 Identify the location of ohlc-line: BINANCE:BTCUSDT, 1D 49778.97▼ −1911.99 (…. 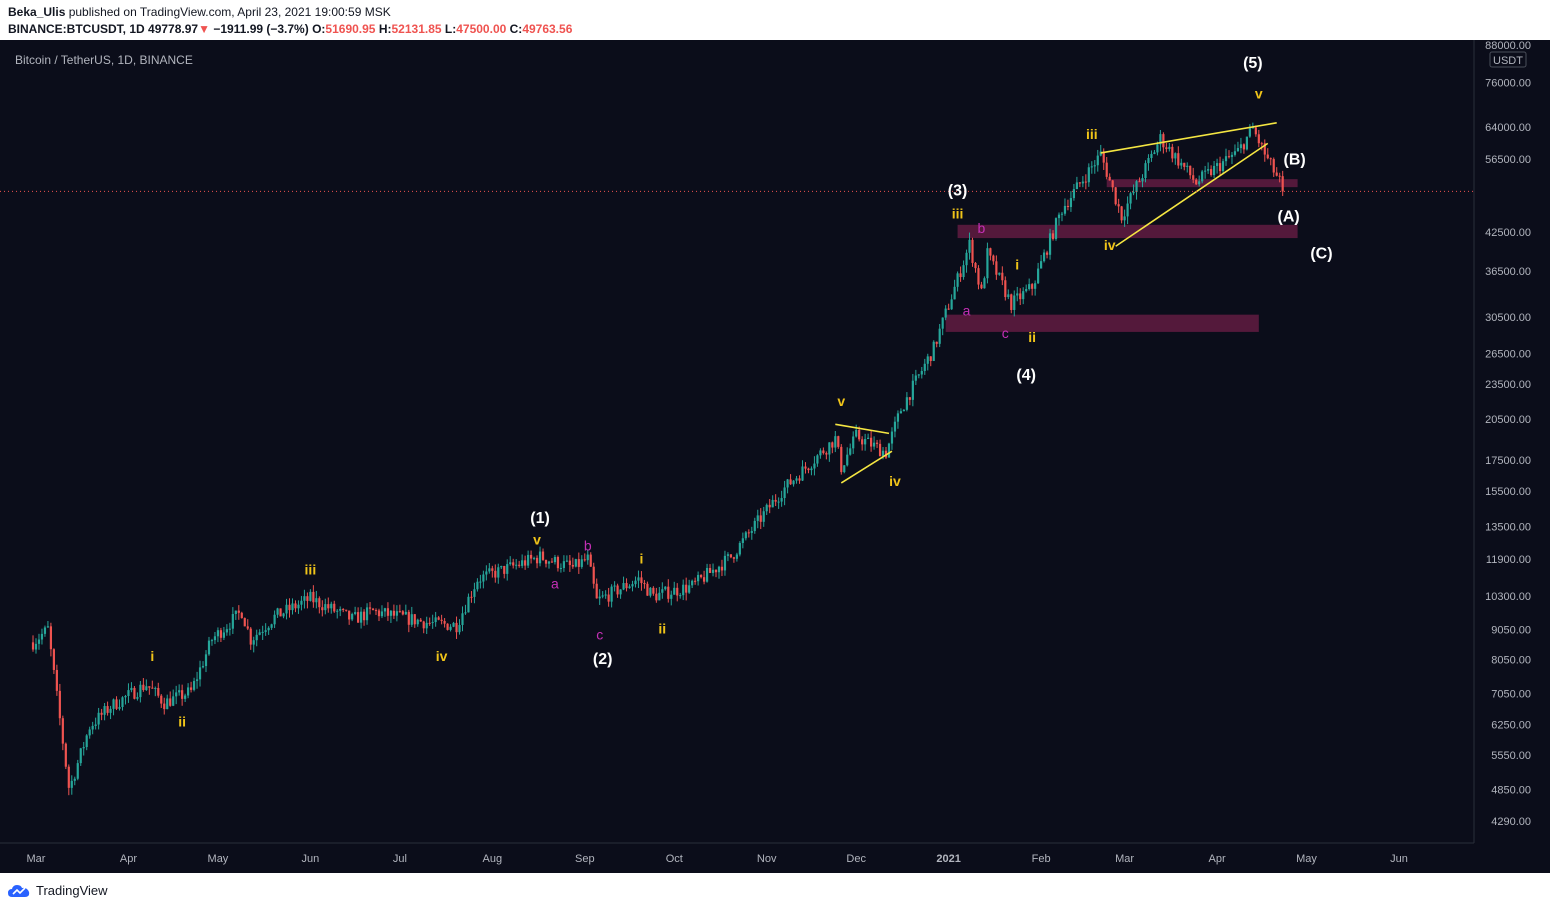
(290, 29).